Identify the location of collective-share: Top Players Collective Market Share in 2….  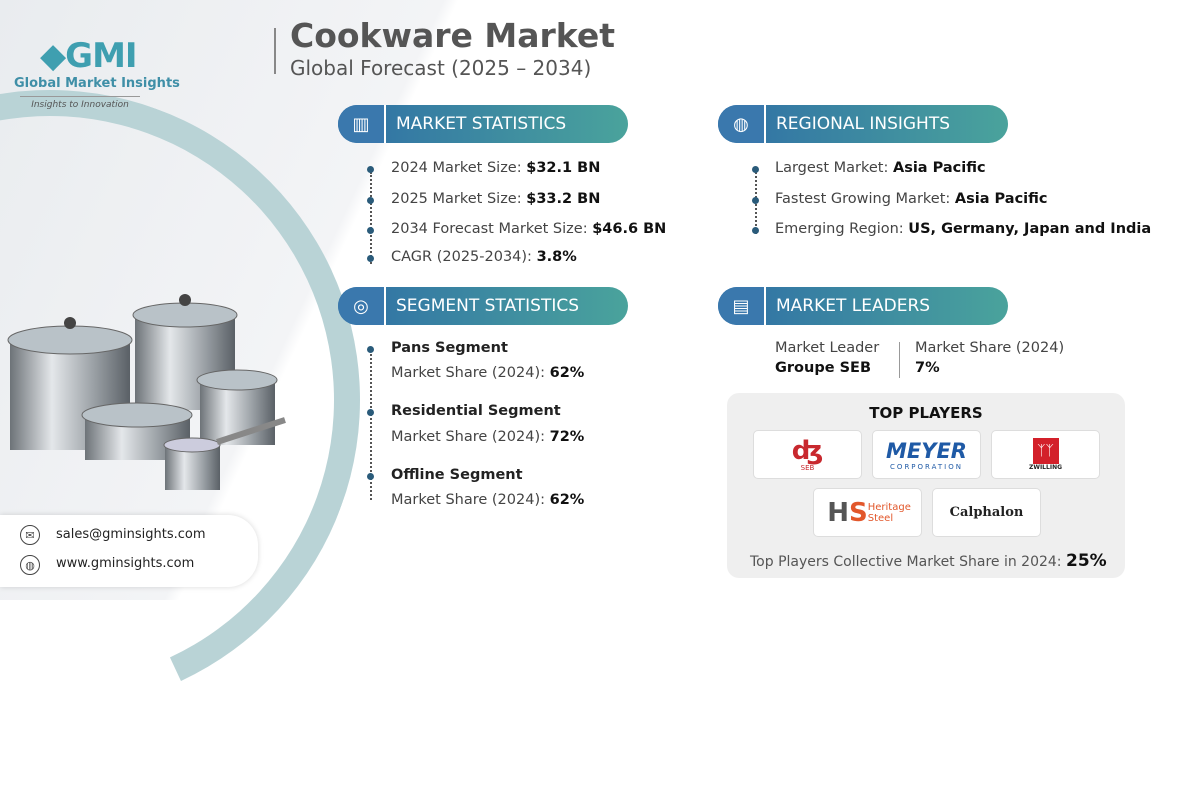
(928, 561).